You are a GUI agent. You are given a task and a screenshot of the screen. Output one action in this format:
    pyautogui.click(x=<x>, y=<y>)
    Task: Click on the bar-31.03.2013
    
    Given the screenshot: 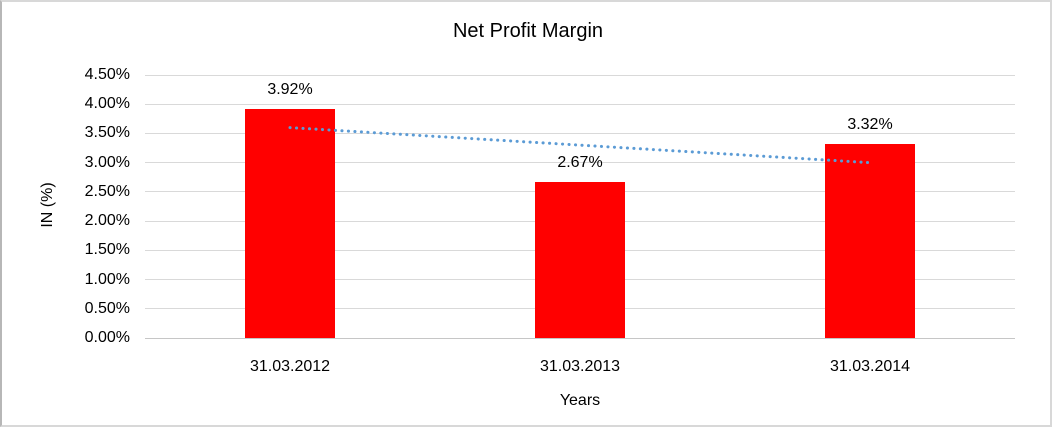 What is the action you would take?
    pyautogui.click(x=580, y=259)
    